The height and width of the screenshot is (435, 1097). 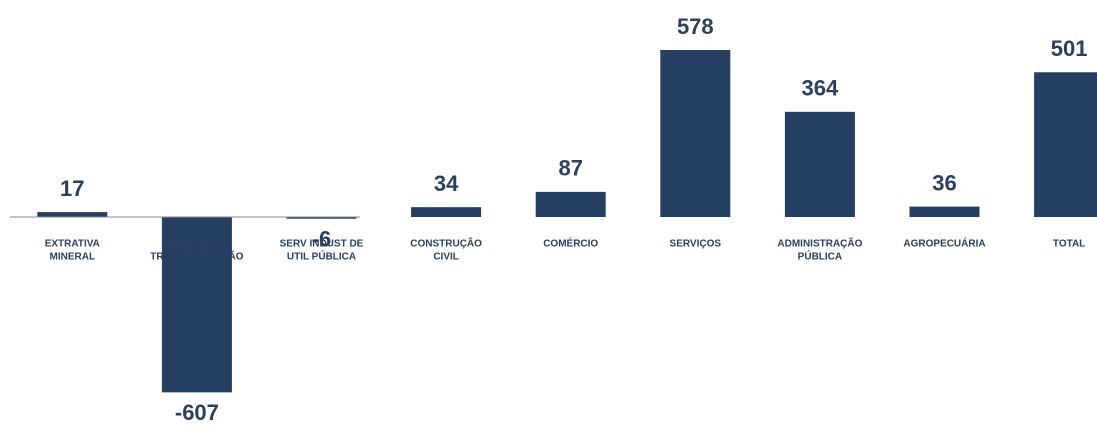 I want to click on category-label: SERV INDUST DE, so click(x=322, y=244).